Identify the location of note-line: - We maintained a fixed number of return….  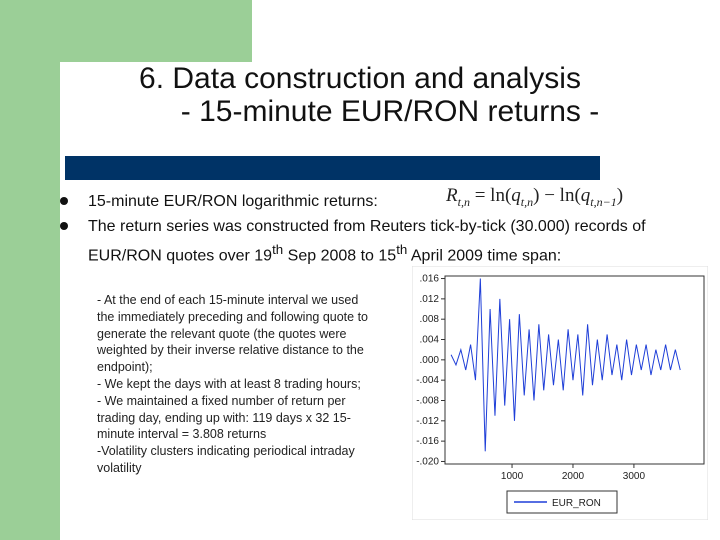
(221, 400).